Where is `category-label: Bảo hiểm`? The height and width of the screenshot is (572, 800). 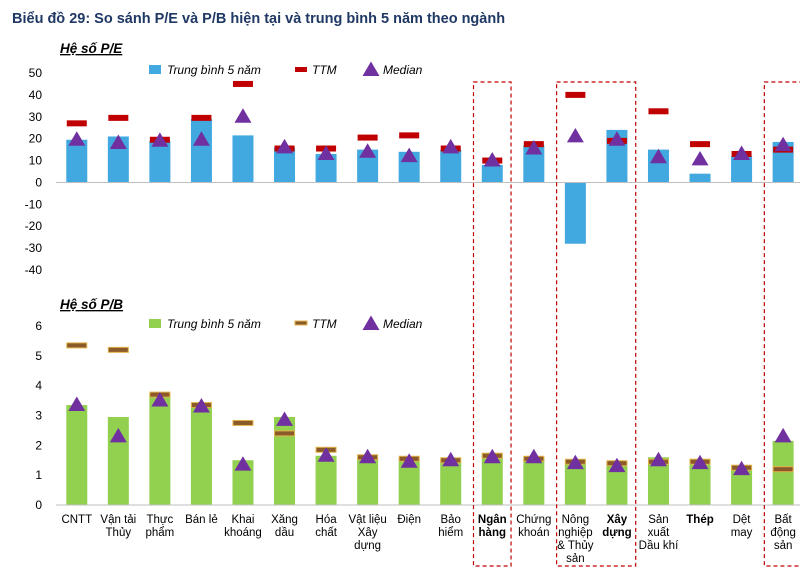
category-label: Bảo hiểm is located at coordinates (450, 526).